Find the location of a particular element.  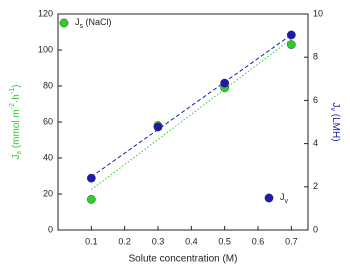

y-tick-label: 20 is located at coordinates (48, 193).